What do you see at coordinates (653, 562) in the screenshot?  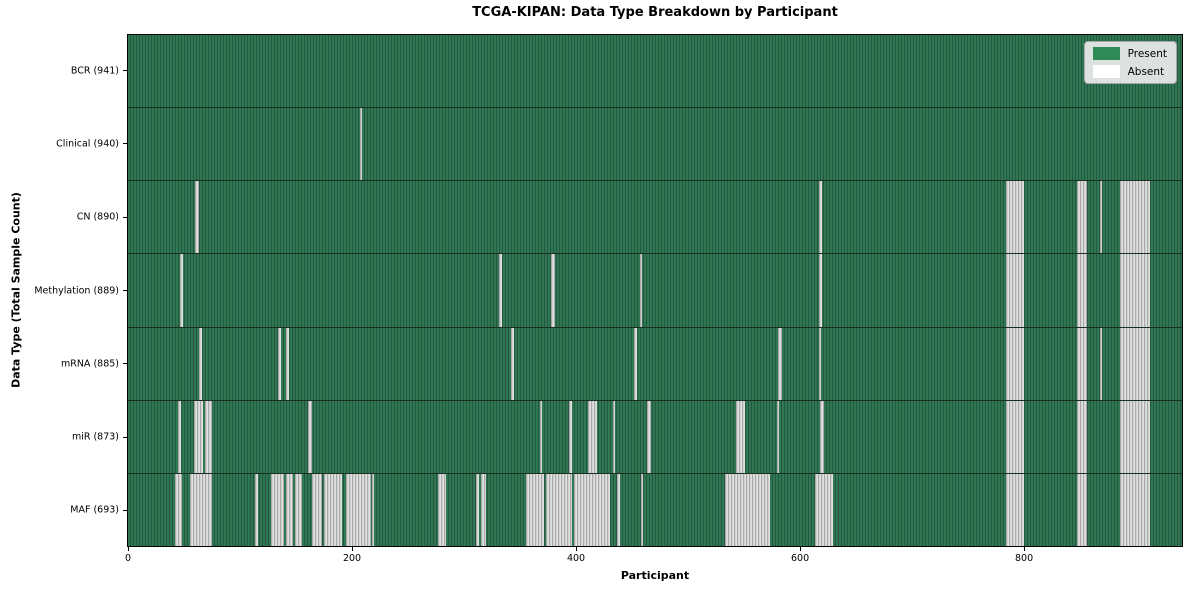 I see `x-axis: 0 200 400 600 800` at bounding box center [653, 562].